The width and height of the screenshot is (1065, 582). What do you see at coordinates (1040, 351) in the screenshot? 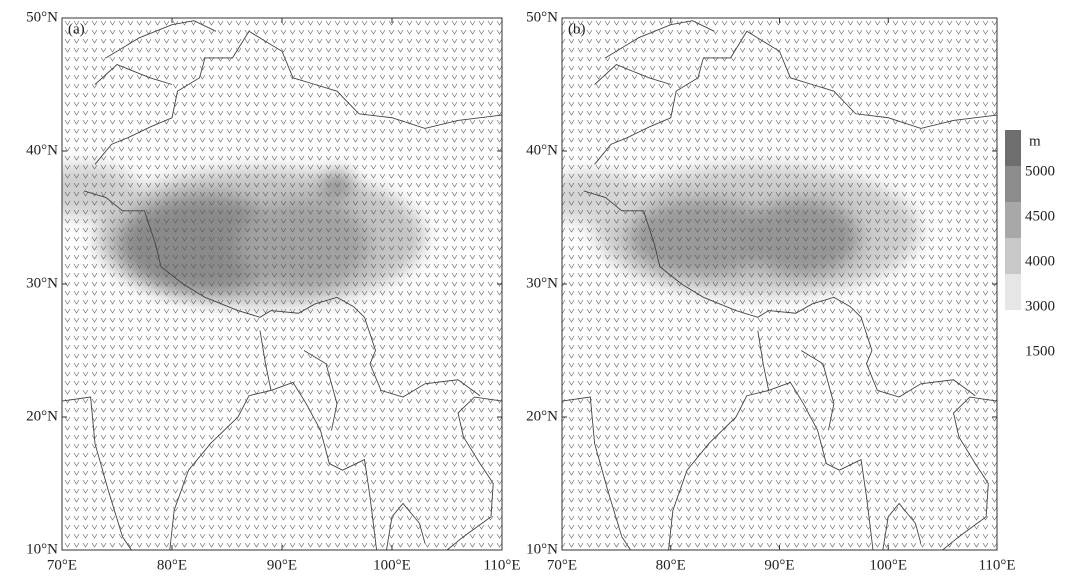
I see `colorbar-label: 1500` at bounding box center [1040, 351].